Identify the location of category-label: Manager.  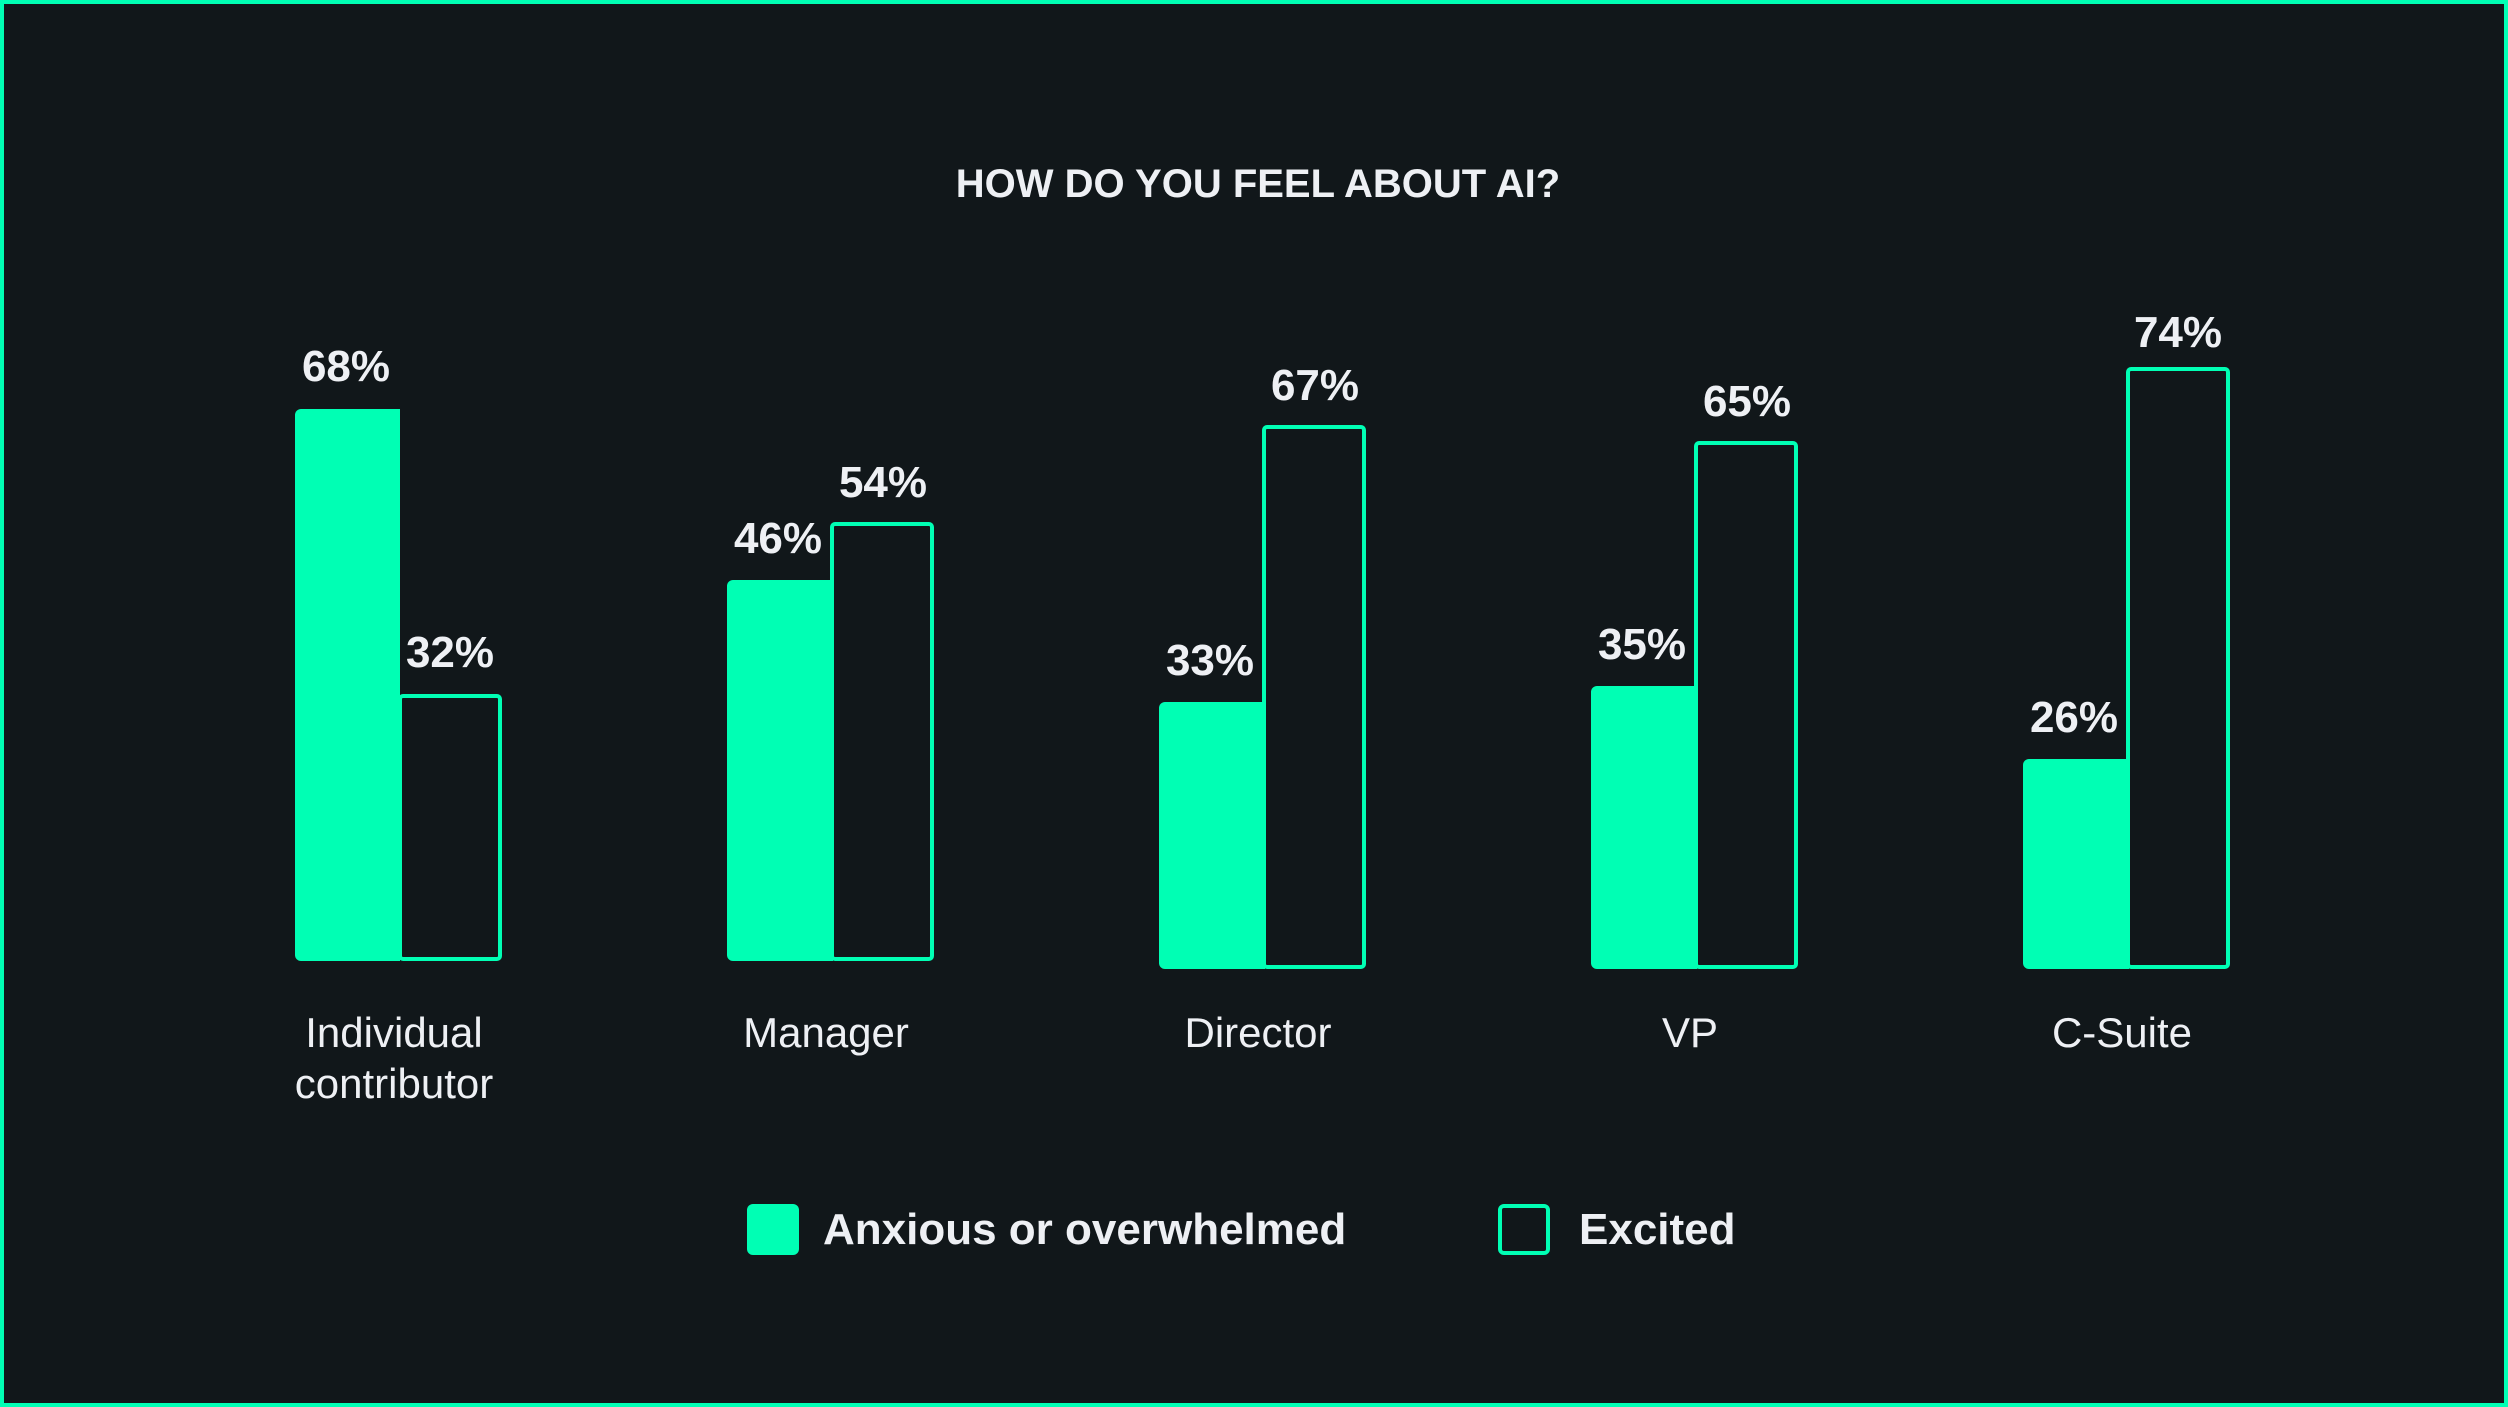
(826, 1032).